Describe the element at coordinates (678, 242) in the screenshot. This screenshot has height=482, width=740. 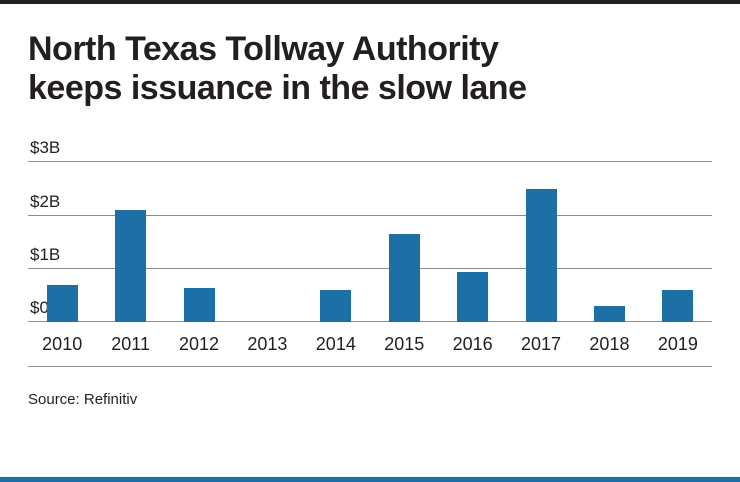
I see `bar-column-2019` at that location.